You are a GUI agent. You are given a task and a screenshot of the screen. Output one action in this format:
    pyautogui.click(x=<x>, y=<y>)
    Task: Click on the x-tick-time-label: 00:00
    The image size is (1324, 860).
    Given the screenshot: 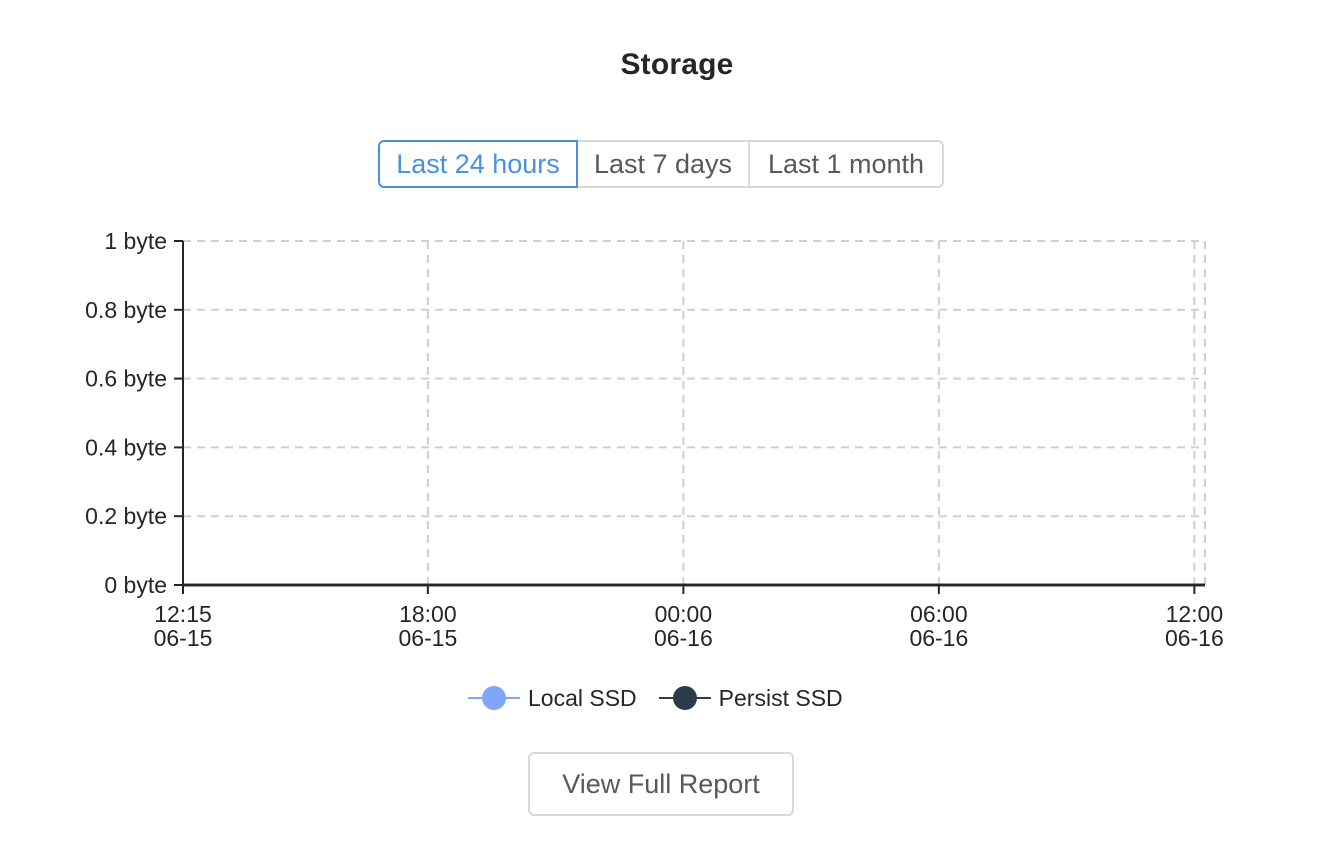 What is the action you would take?
    pyautogui.click(x=684, y=614)
    